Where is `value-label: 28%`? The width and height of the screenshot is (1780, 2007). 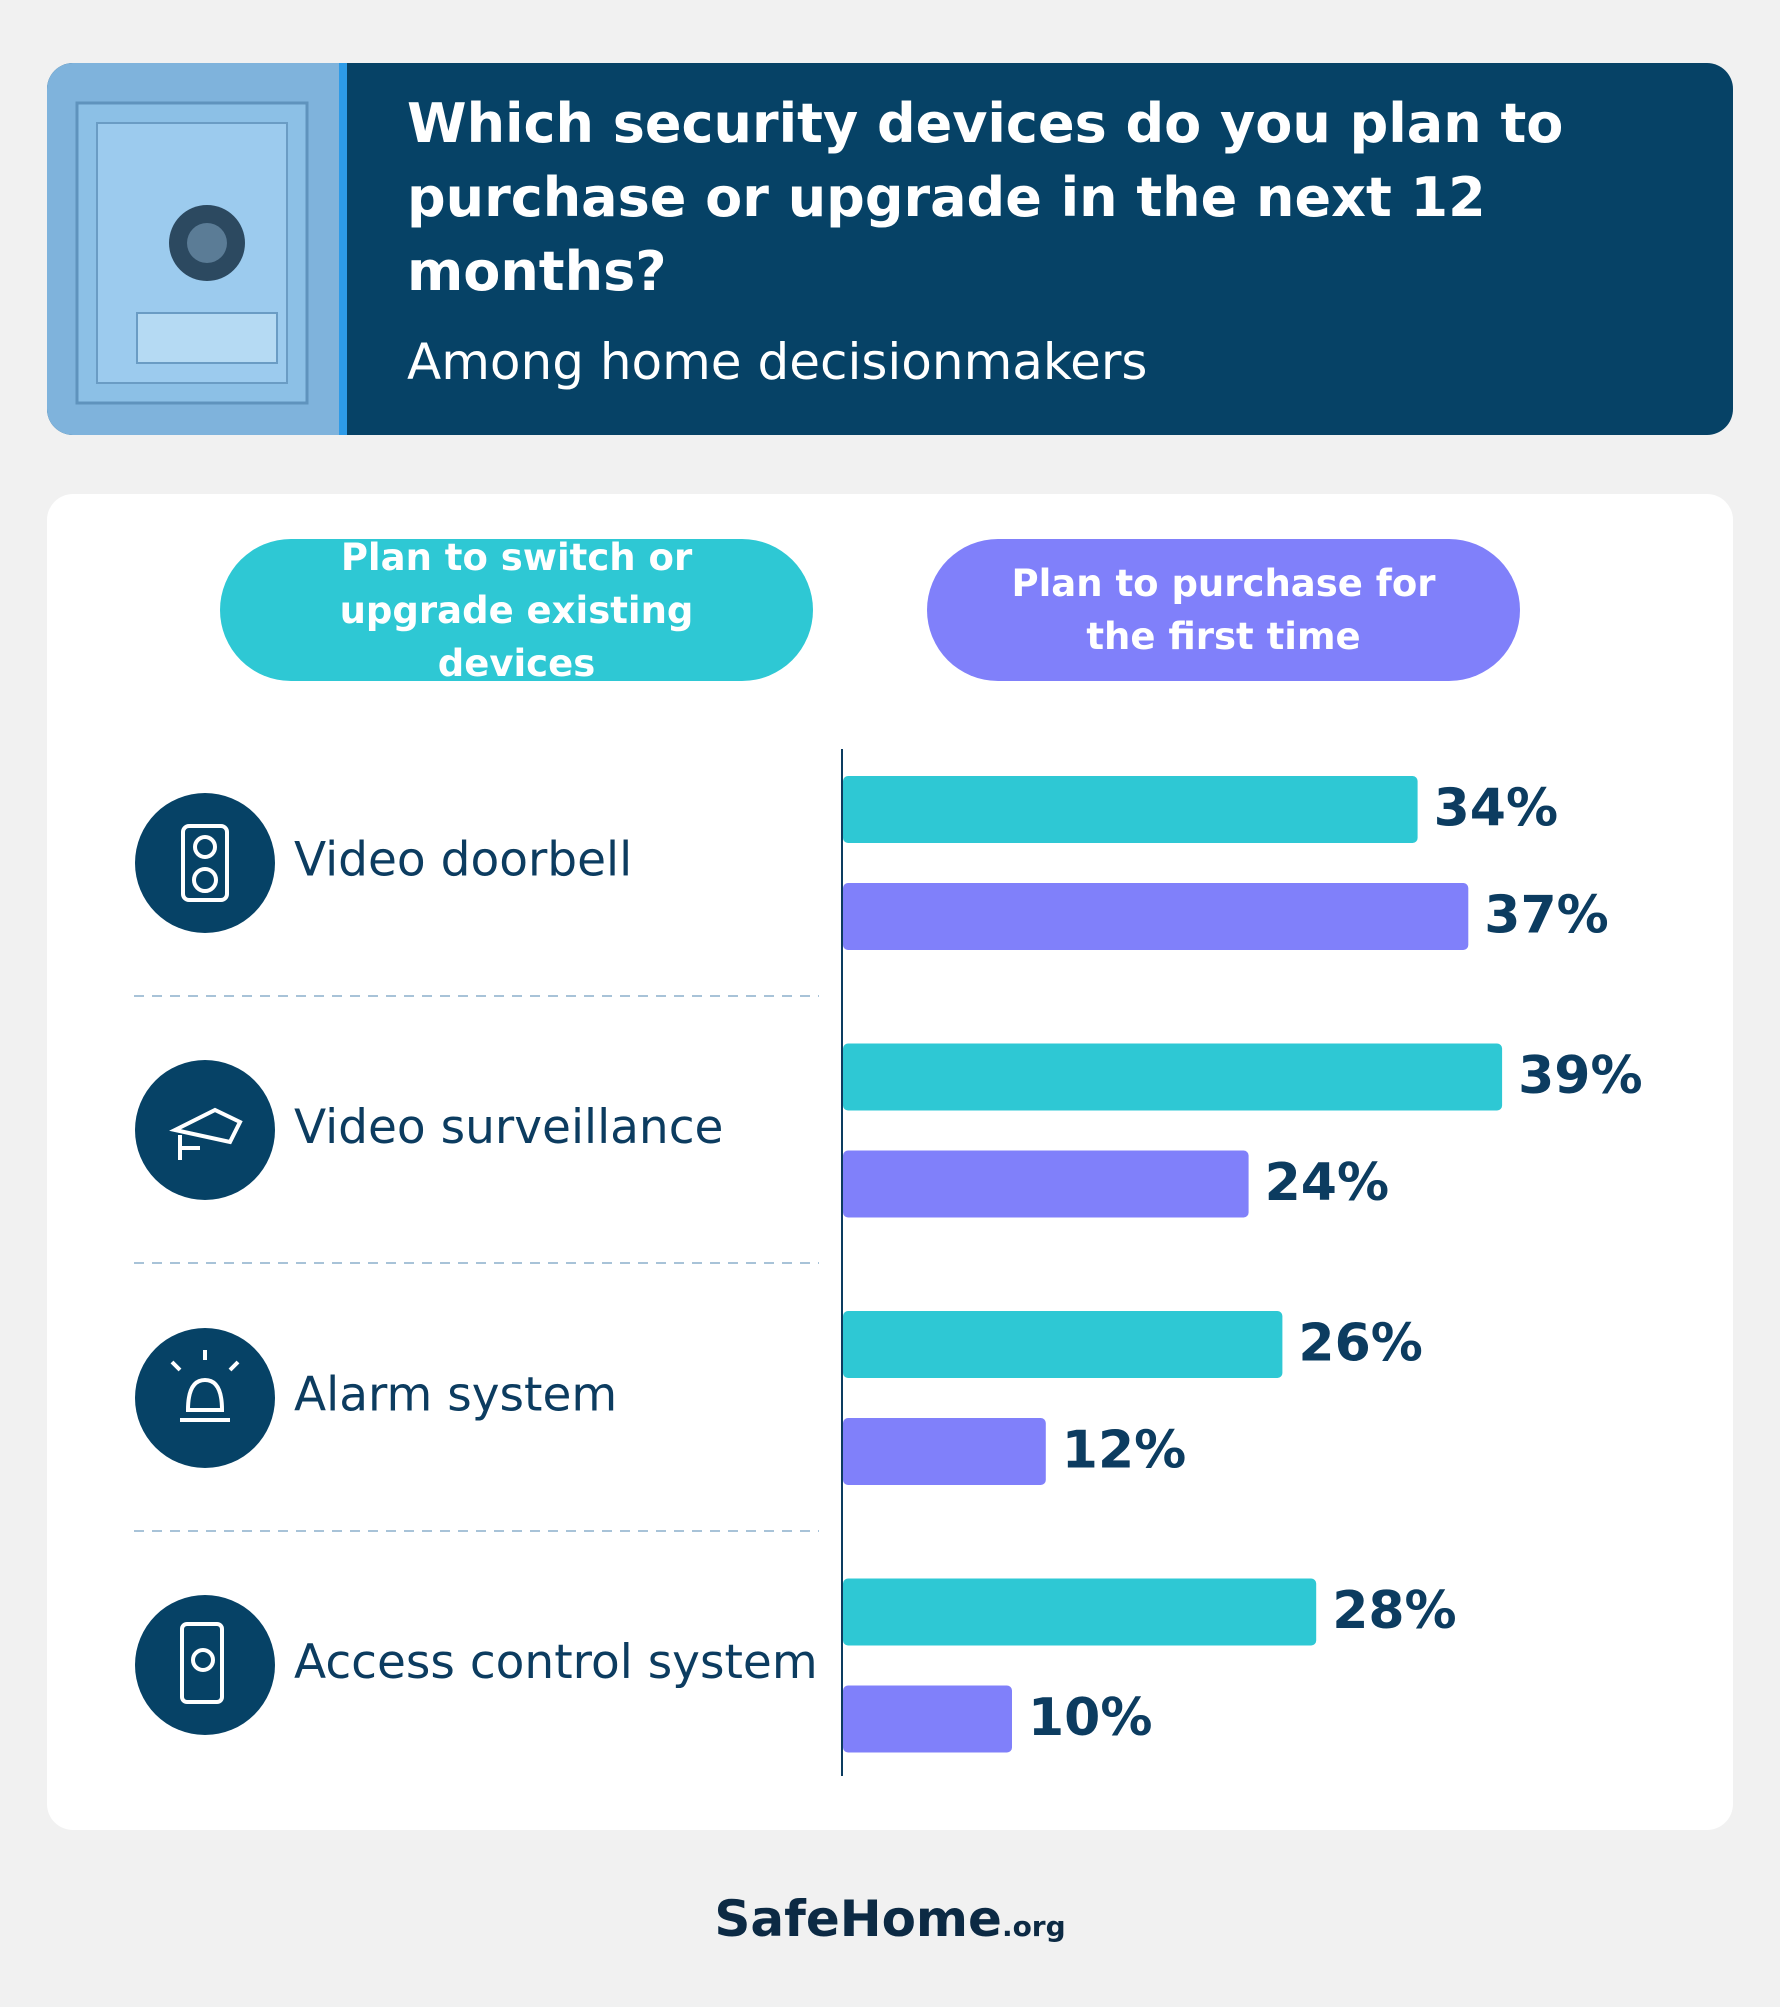 value-label: 28% is located at coordinates (1394, 1611).